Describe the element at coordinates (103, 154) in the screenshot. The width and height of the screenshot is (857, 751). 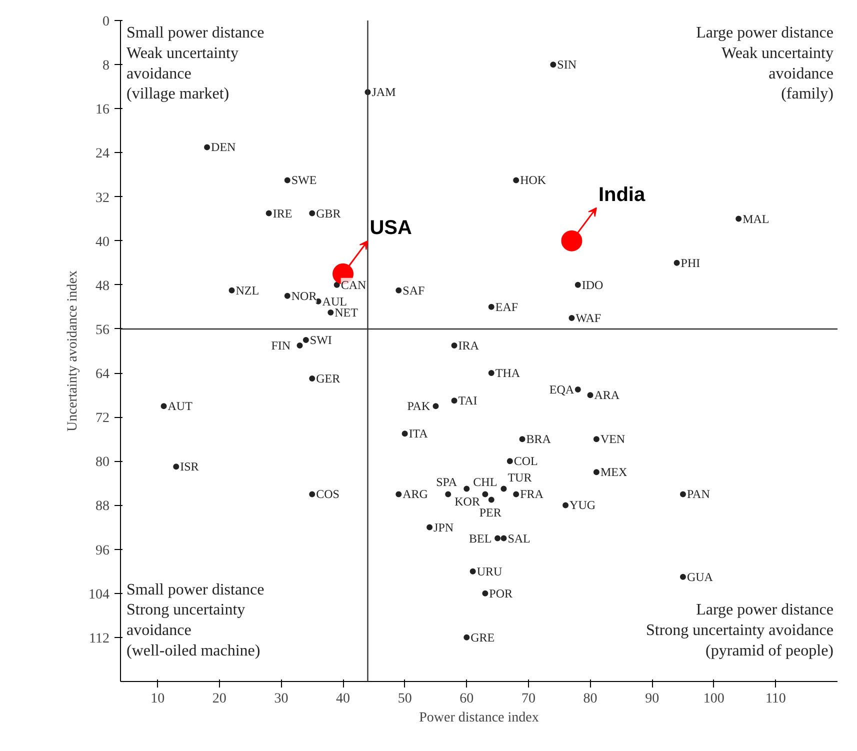
I see `y-tick-label: 24` at that location.